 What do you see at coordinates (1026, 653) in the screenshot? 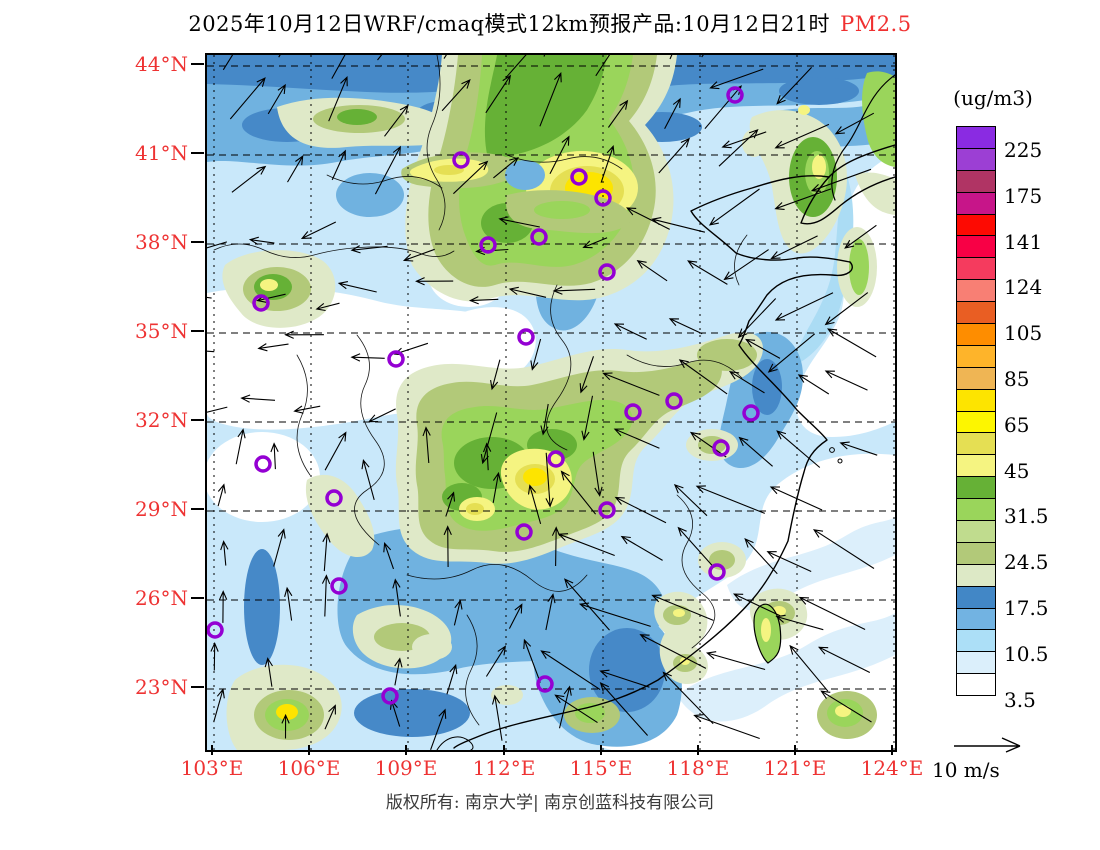
I see `colorbar-value-label: 10.5` at bounding box center [1026, 653].